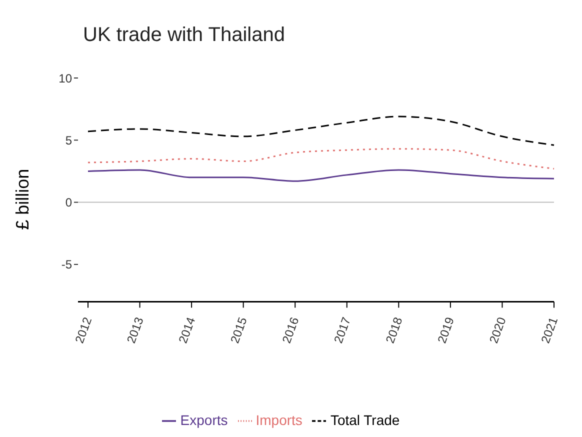  Describe the element at coordinates (239, 330) in the screenshot. I see `x-tick-label: 2015` at that location.